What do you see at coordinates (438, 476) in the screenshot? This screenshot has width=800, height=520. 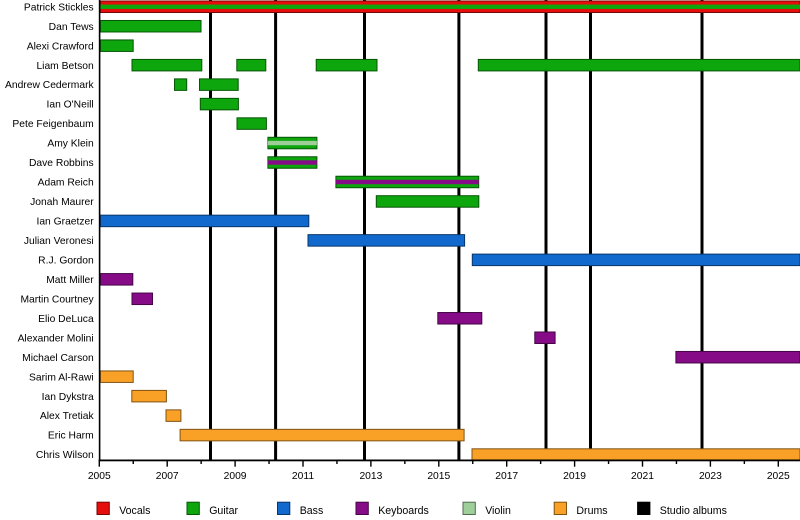 I see `svg-text: 2015` at bounding box center [438, 476].